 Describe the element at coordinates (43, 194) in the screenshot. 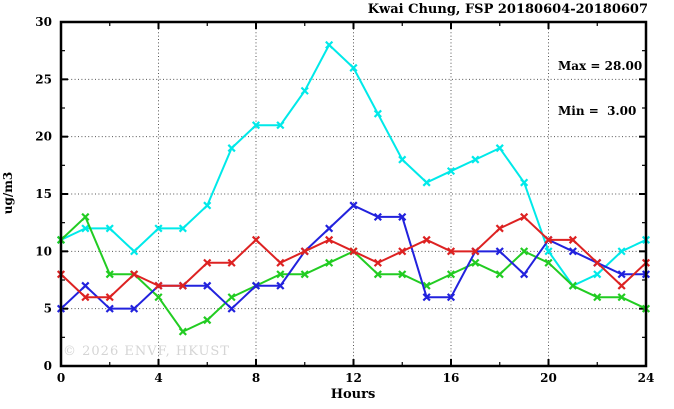

I see `y-tick-label: 15` at that location.